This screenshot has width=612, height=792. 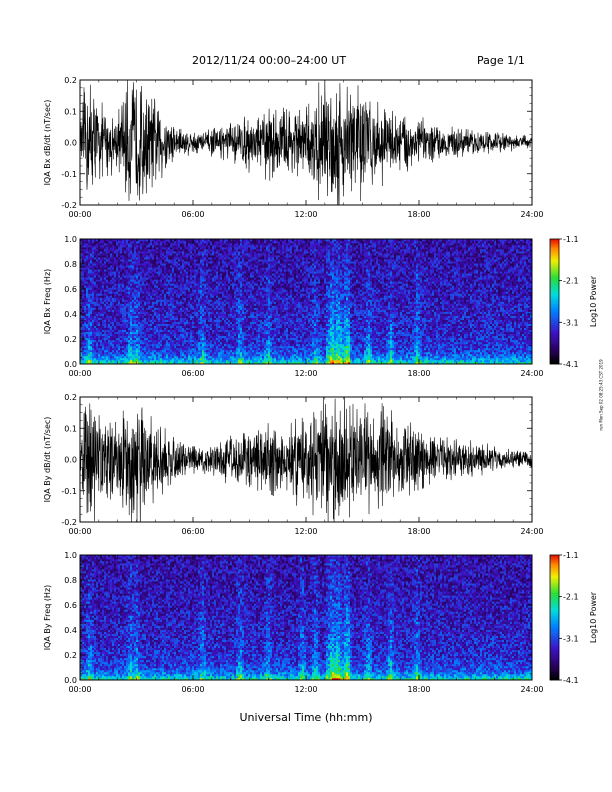 What do you see at coordinates (70, 143) in the screenshot?
I see `y-tick-label: 0.0` at bounding box center [70, 143].